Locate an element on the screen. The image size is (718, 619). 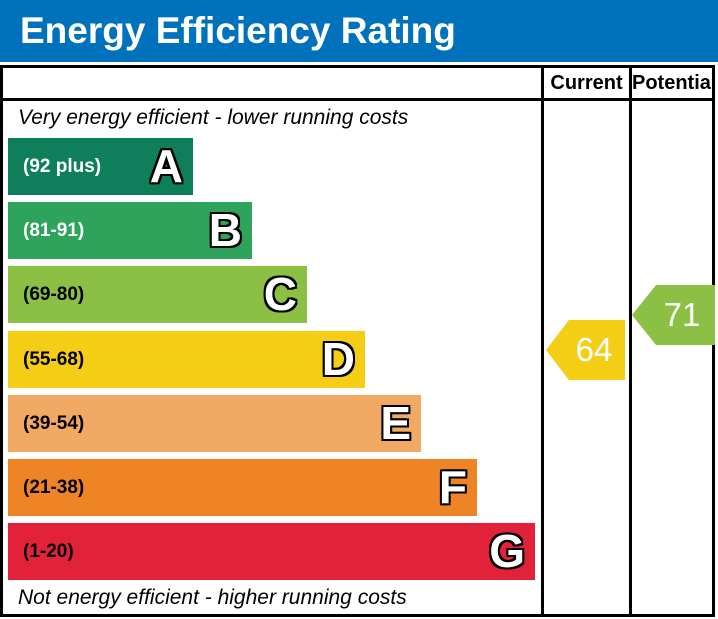
current-rating-value: 64 is located at coordinates (594, 349).